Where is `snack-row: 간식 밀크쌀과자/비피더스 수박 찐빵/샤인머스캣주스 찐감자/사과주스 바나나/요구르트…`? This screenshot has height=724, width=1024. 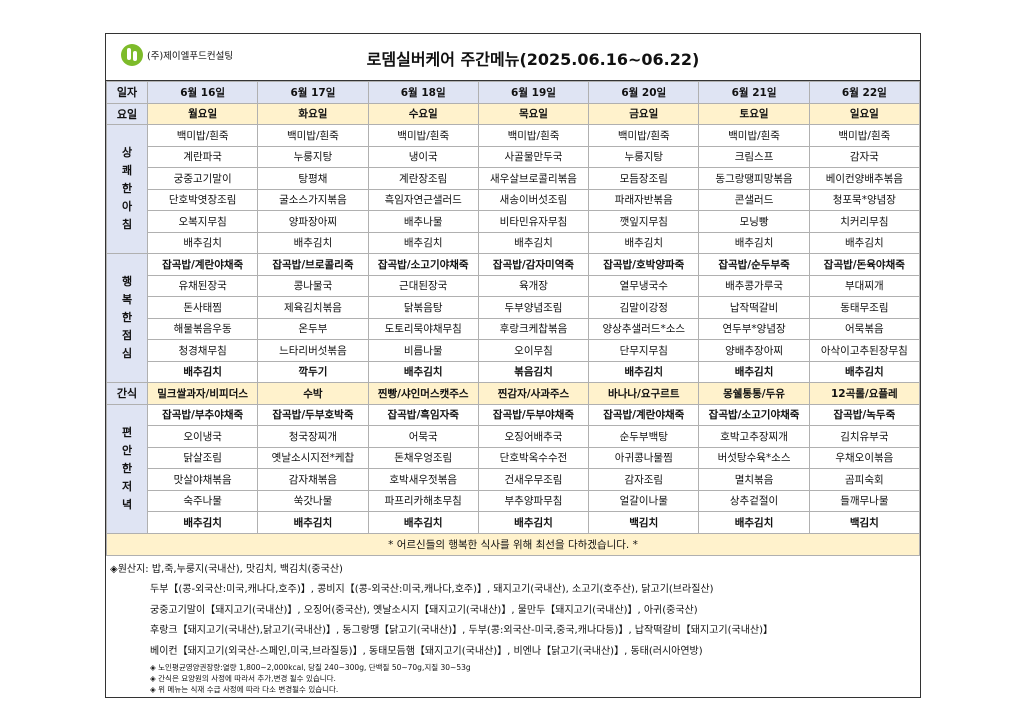 snack-row: 간식 밀크쌀과자/비피더스 수박 찐빵/샤인머스캣주스 찐감자/사과주스 바나나/요구르트… is located at coordinates (513, 393).